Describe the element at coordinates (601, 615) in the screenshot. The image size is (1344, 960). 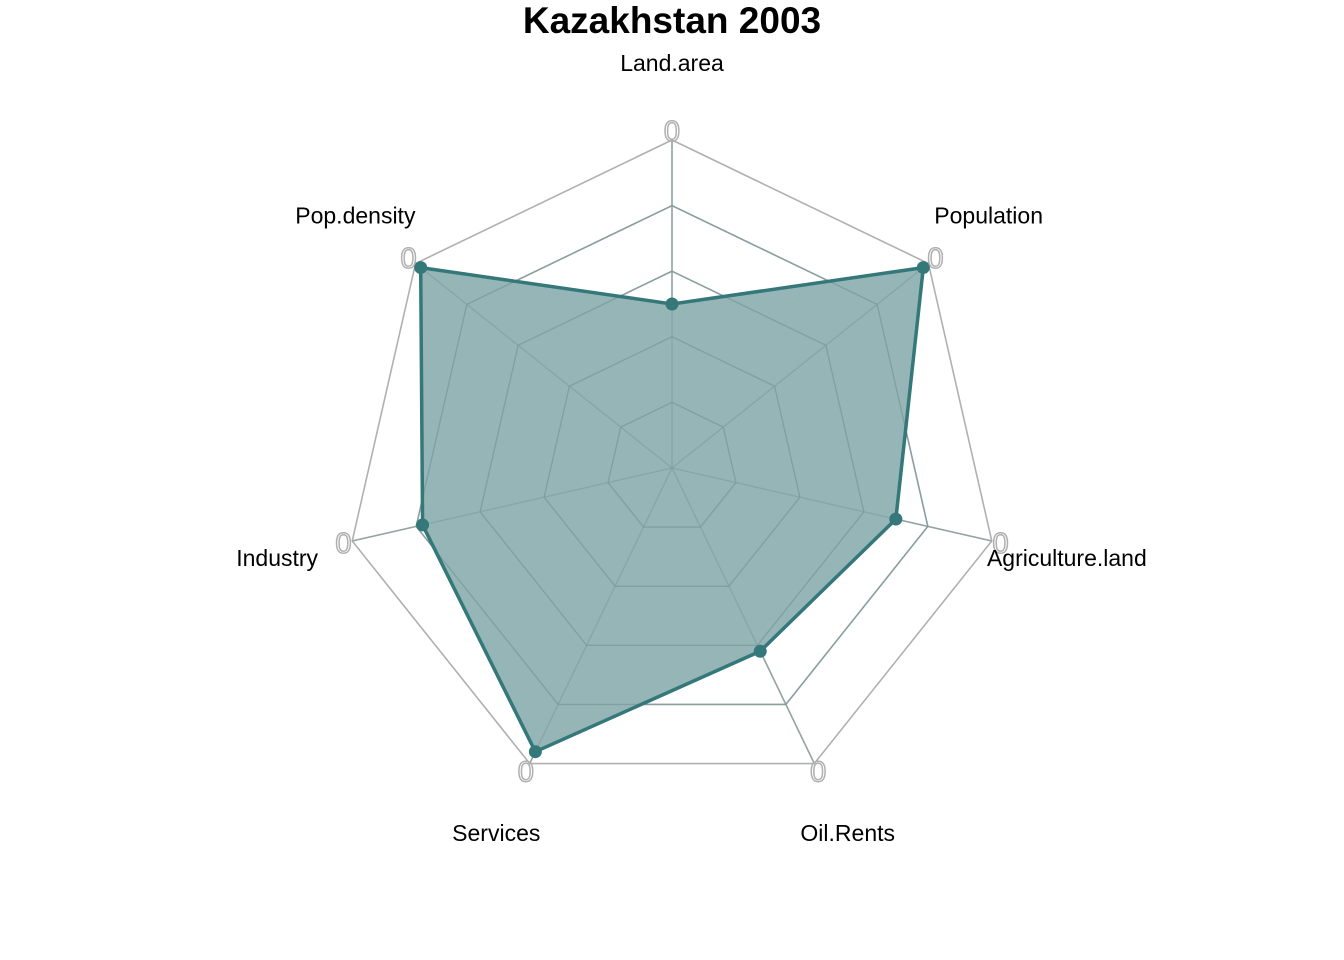
I see `spoke-overlay-services` at that location.